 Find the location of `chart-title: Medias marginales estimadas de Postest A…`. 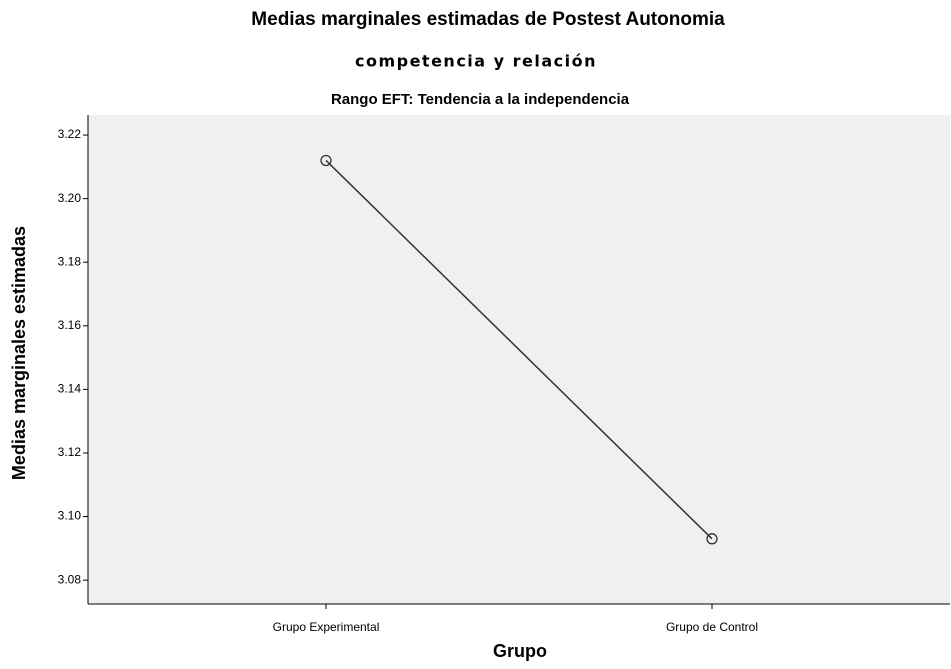

chart-title: Medias marginales estimadas de Postest A… is located at coordinates (488, 19).